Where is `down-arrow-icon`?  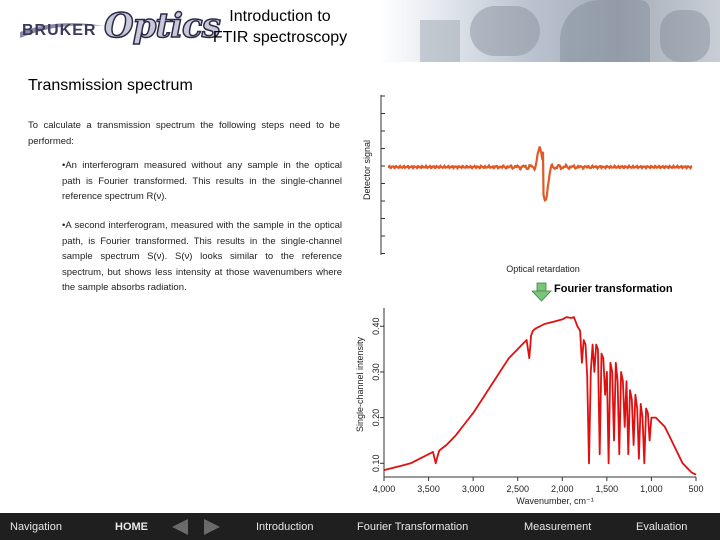
down-arrow-icon is located at coordinates (542, 292).